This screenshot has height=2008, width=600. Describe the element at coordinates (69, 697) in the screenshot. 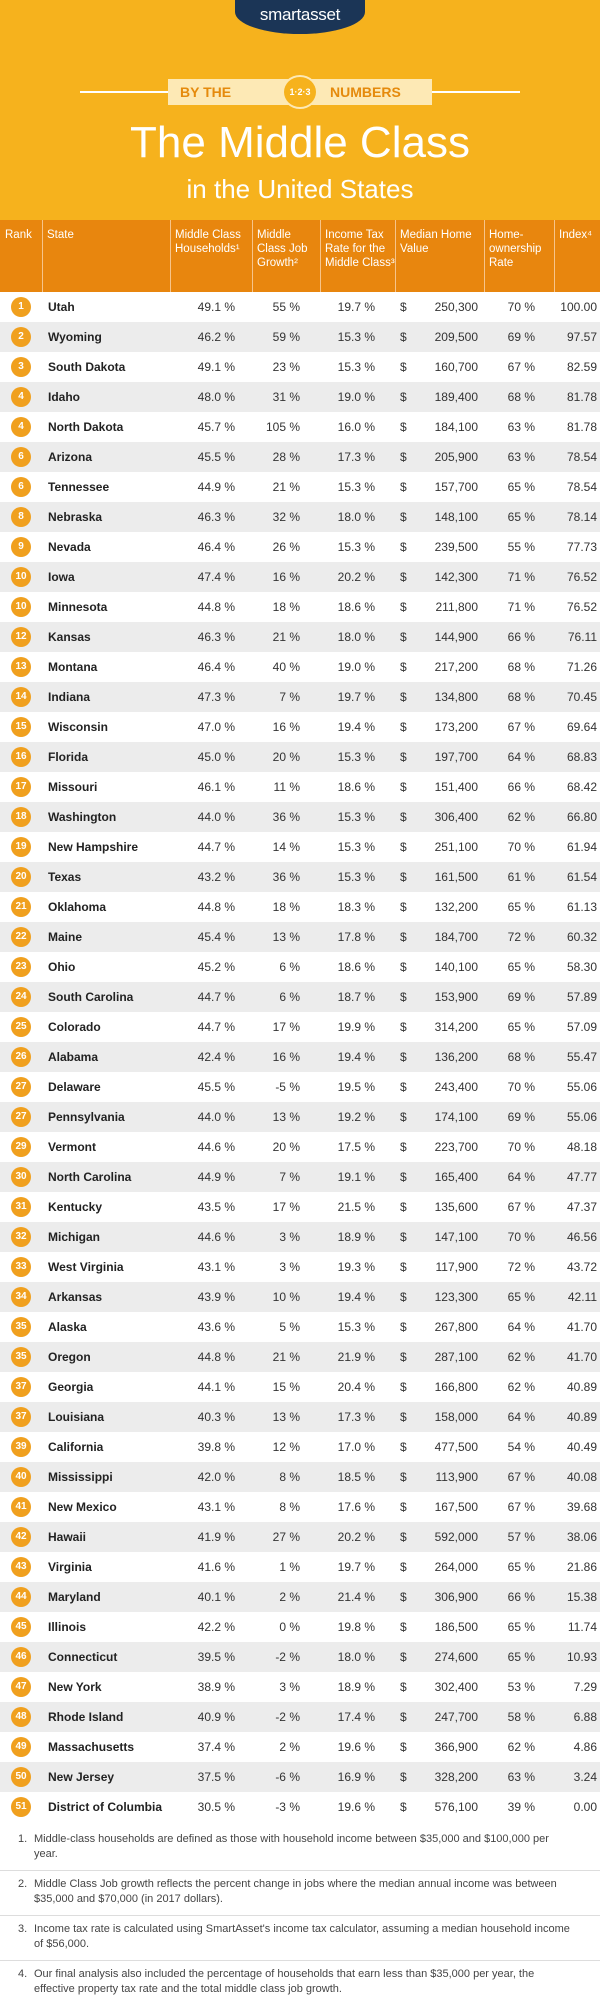

I see `state: Indiana` at that location.